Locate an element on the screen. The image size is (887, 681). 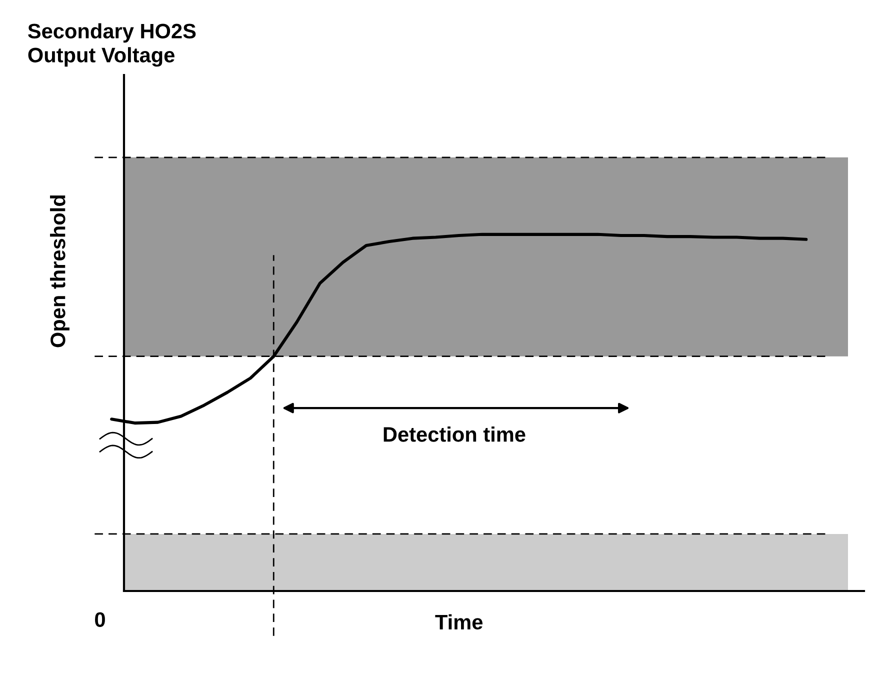
text: 0 is located at coordinates (100, 619).